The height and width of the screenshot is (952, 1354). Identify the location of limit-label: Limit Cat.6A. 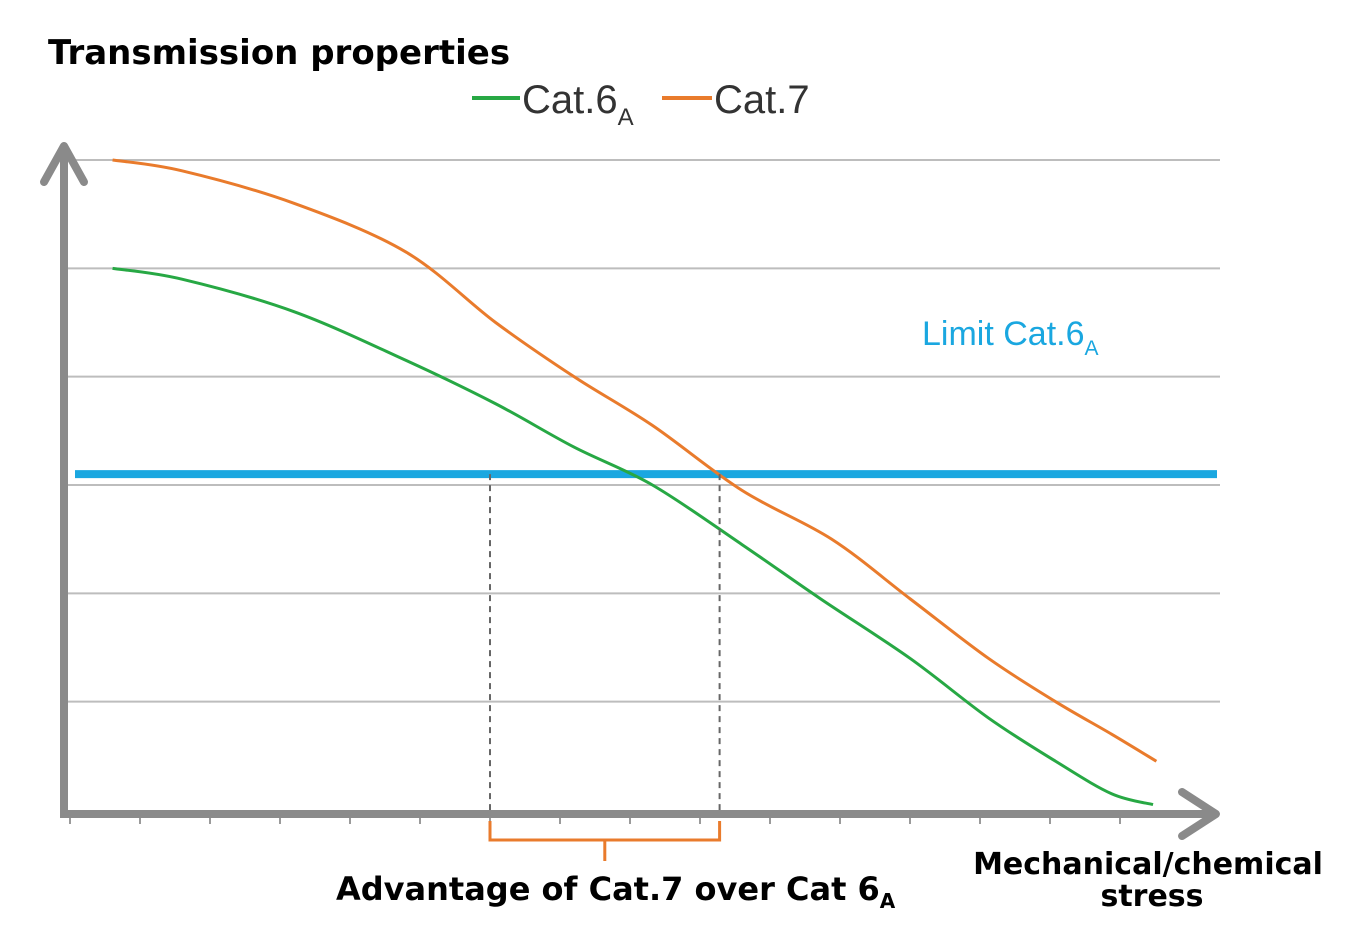
(1010, 337).